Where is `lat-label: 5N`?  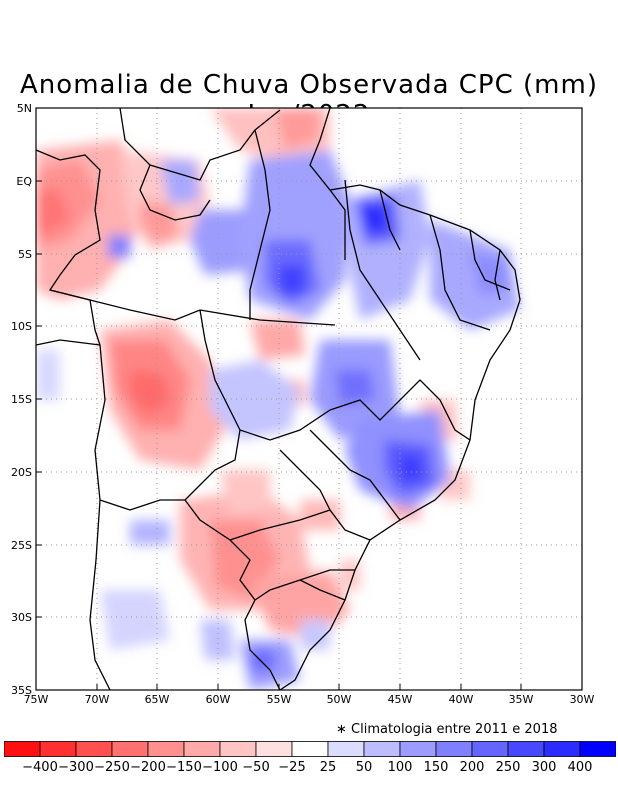
lat-label: 5N is located at coordinates (24, 108).